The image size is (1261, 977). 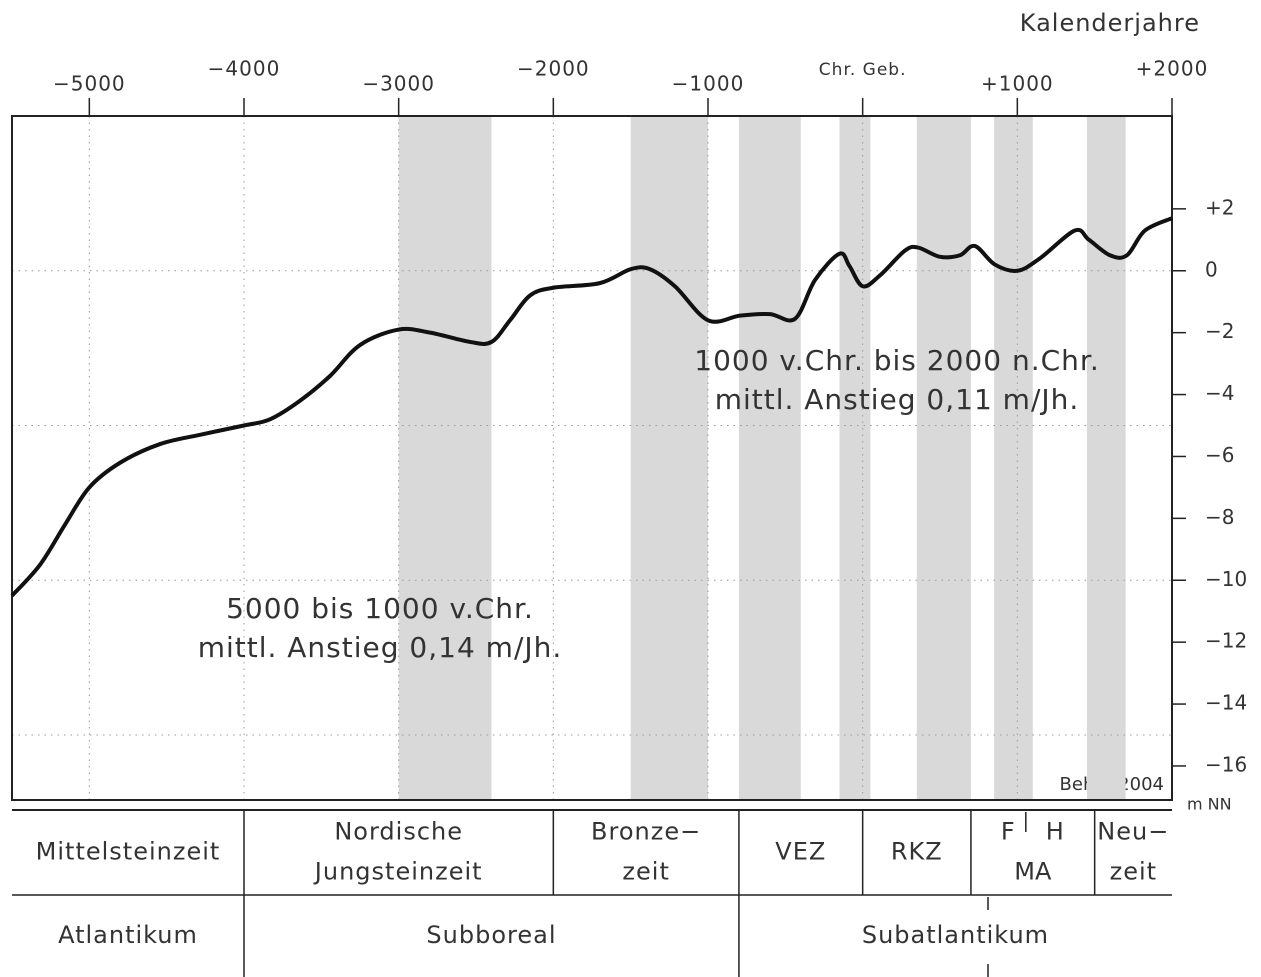 What do you see at coordinates (1033, 872) in the screenshot?
I see `period-label: MA` at bounding box center [1033, 872].